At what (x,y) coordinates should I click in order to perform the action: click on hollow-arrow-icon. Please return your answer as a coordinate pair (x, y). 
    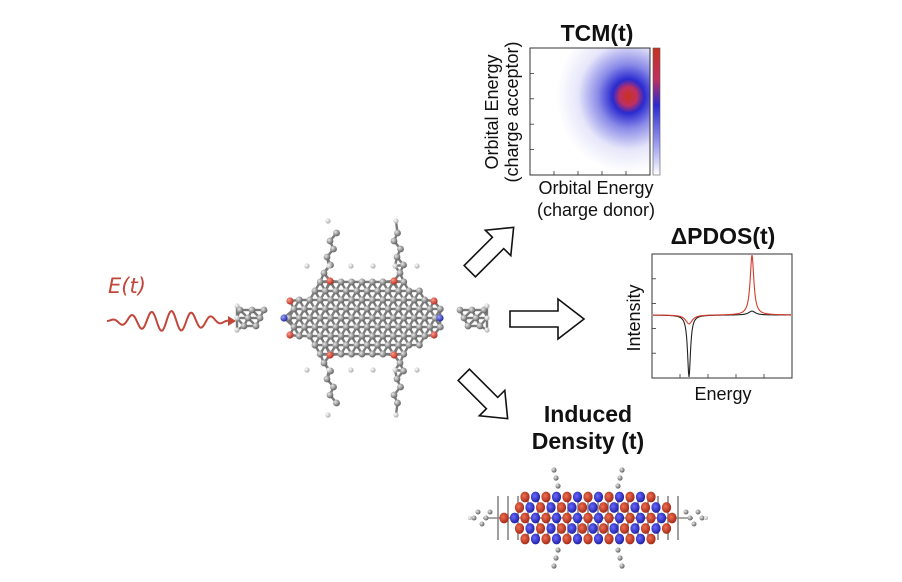
    Looking at the image, I should click on (482, 393).